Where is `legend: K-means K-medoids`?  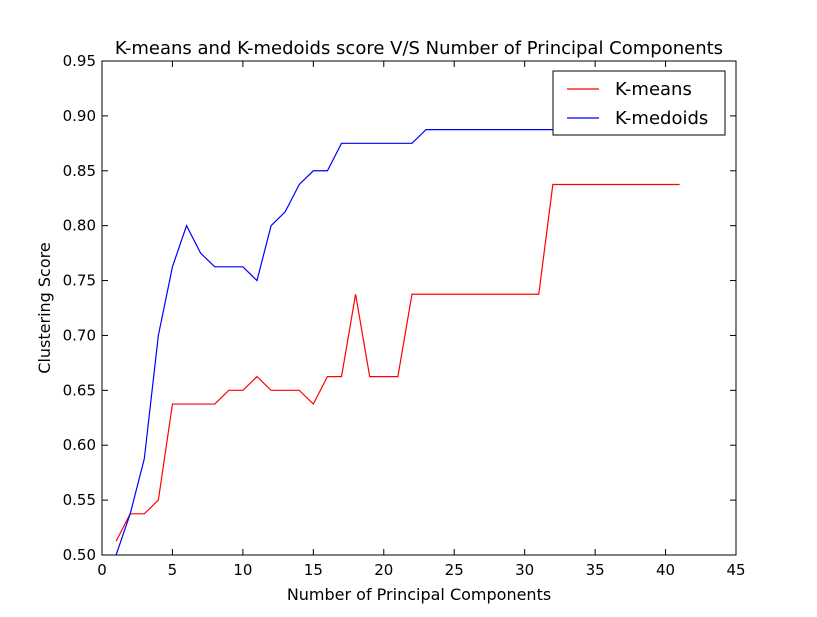 legend: K-means K-medoids is located at coordinates (639, 103).